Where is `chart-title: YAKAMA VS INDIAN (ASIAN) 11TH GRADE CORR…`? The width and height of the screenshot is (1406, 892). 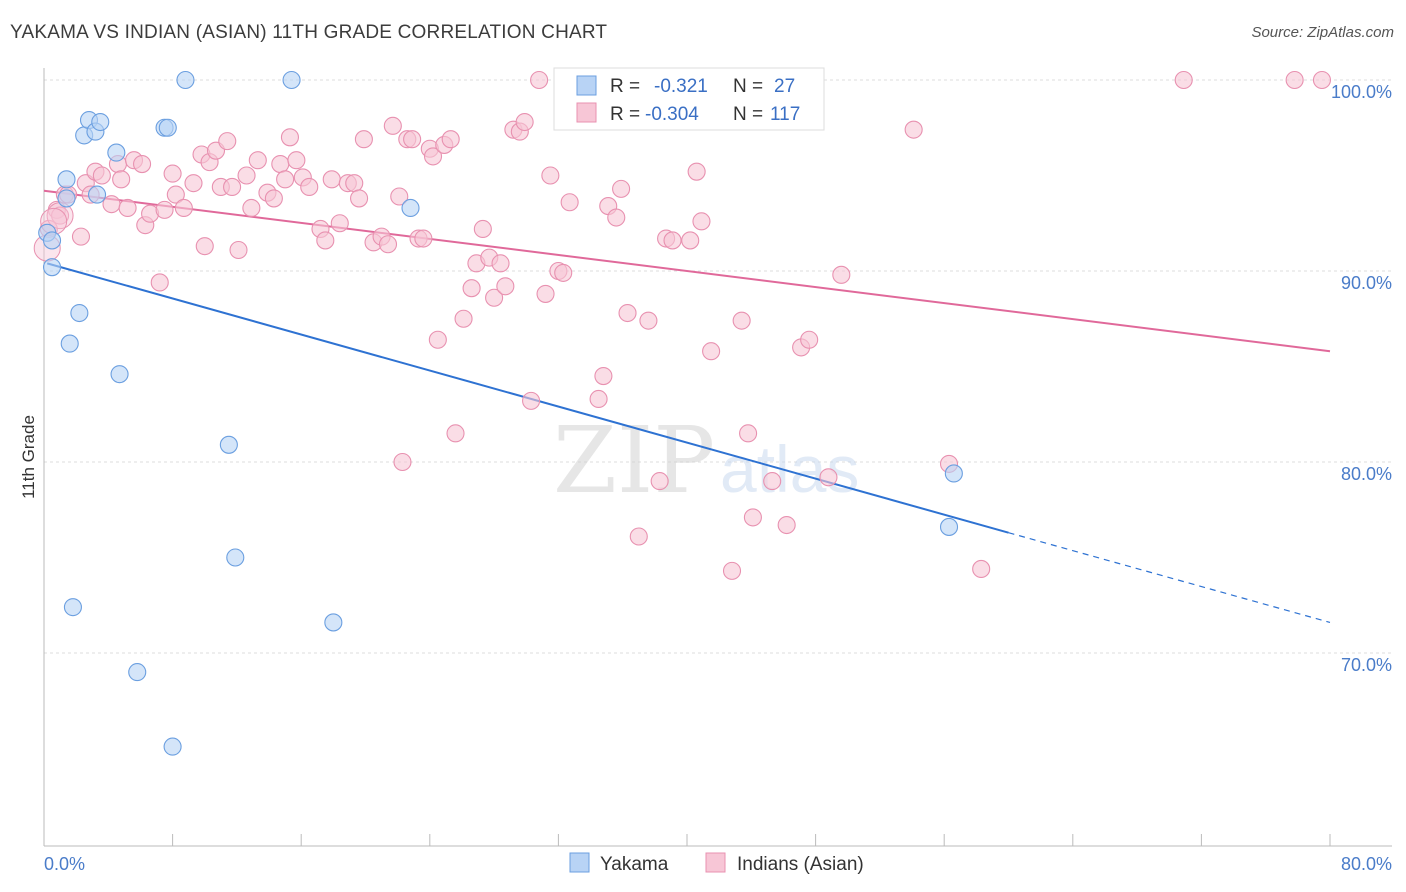 chart-title: YAKAMA VS INDIAN (ASIAN) 11TH GRADE CORR… is located at coordinates (309, 32).